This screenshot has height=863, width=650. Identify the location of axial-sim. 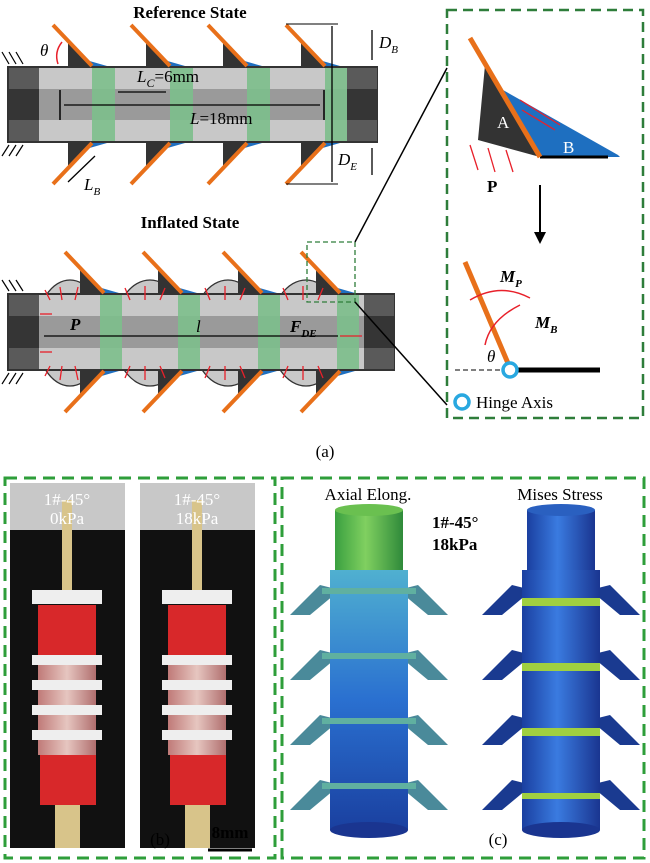
(369, 671).